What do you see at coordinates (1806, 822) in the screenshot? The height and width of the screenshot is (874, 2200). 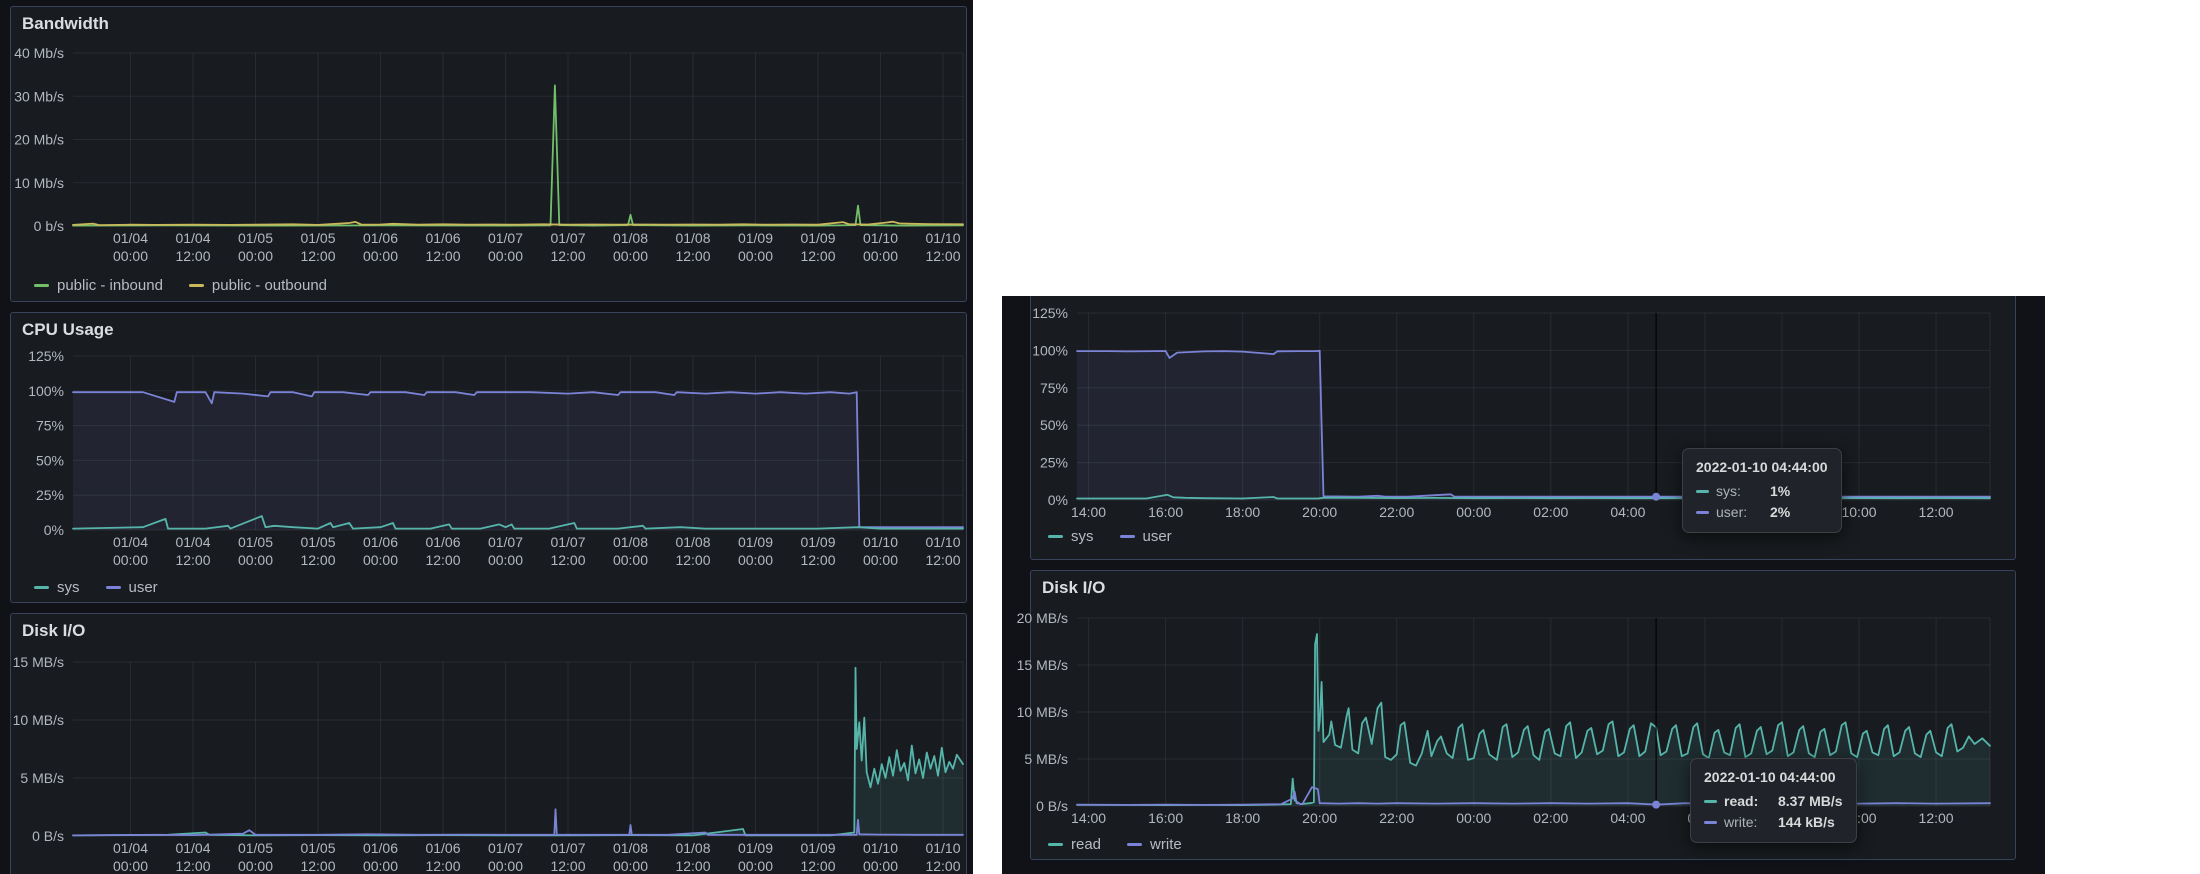 I see `disk-tooltip-write-value: 144 kB/s` at bounding box center [1806, 822].